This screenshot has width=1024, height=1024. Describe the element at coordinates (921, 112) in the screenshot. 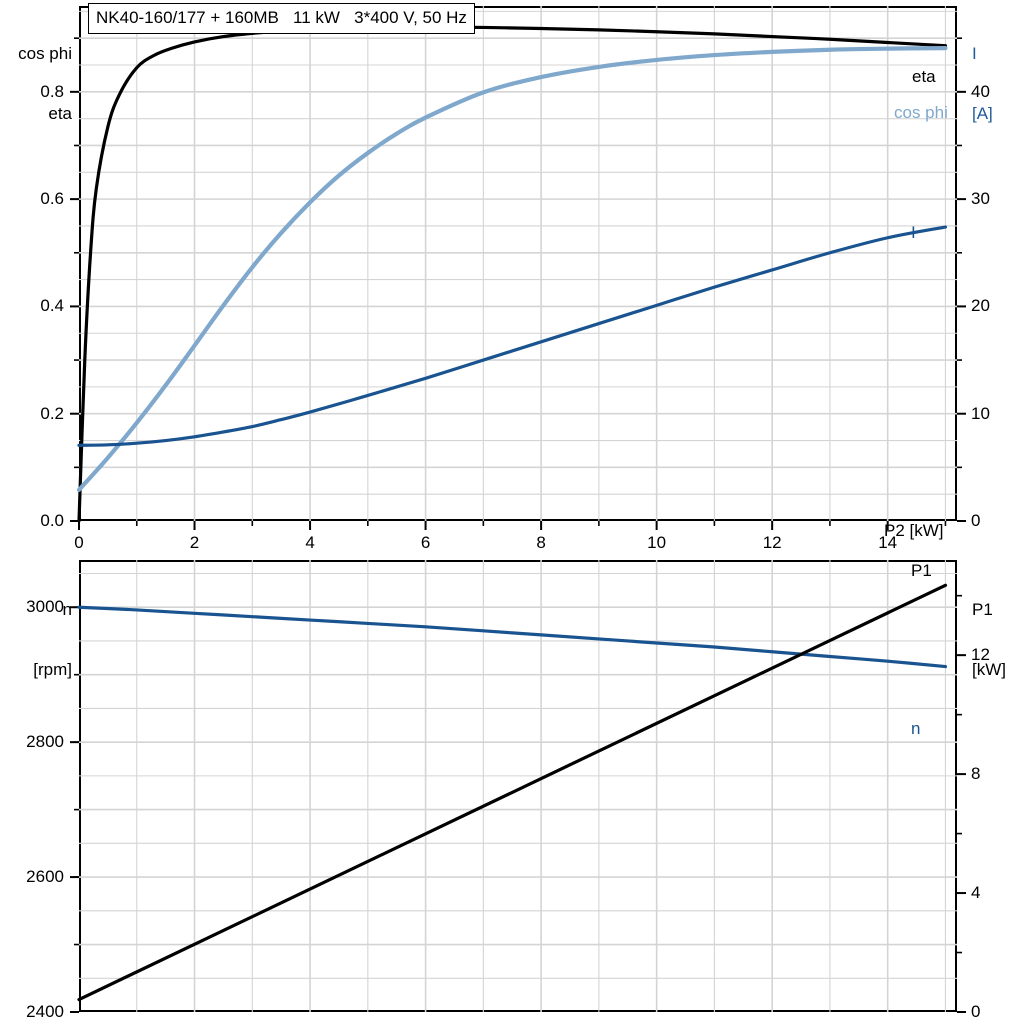

I see `curve-label-cos-phi: cos phi` at that location.